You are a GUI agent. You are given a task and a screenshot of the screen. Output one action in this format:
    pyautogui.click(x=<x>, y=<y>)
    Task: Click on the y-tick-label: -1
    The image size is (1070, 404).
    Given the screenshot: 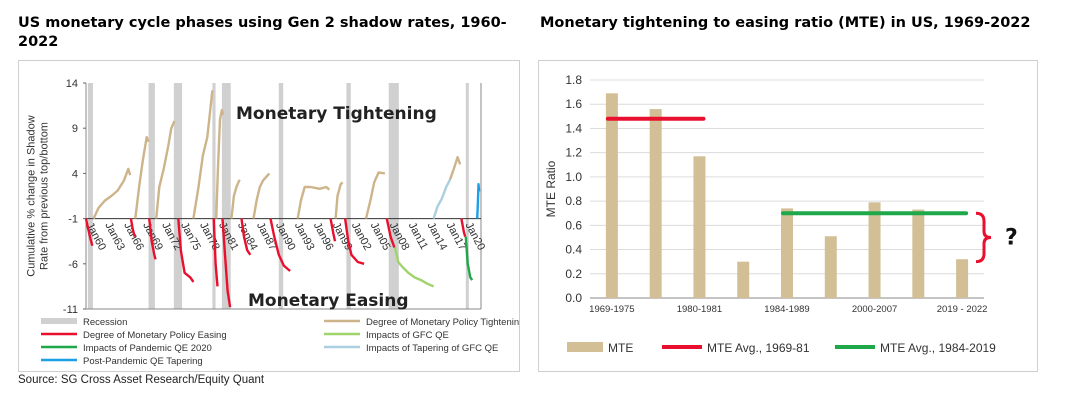 What is the action you would take?
    pyautogui.click(x=73, y=220)
    